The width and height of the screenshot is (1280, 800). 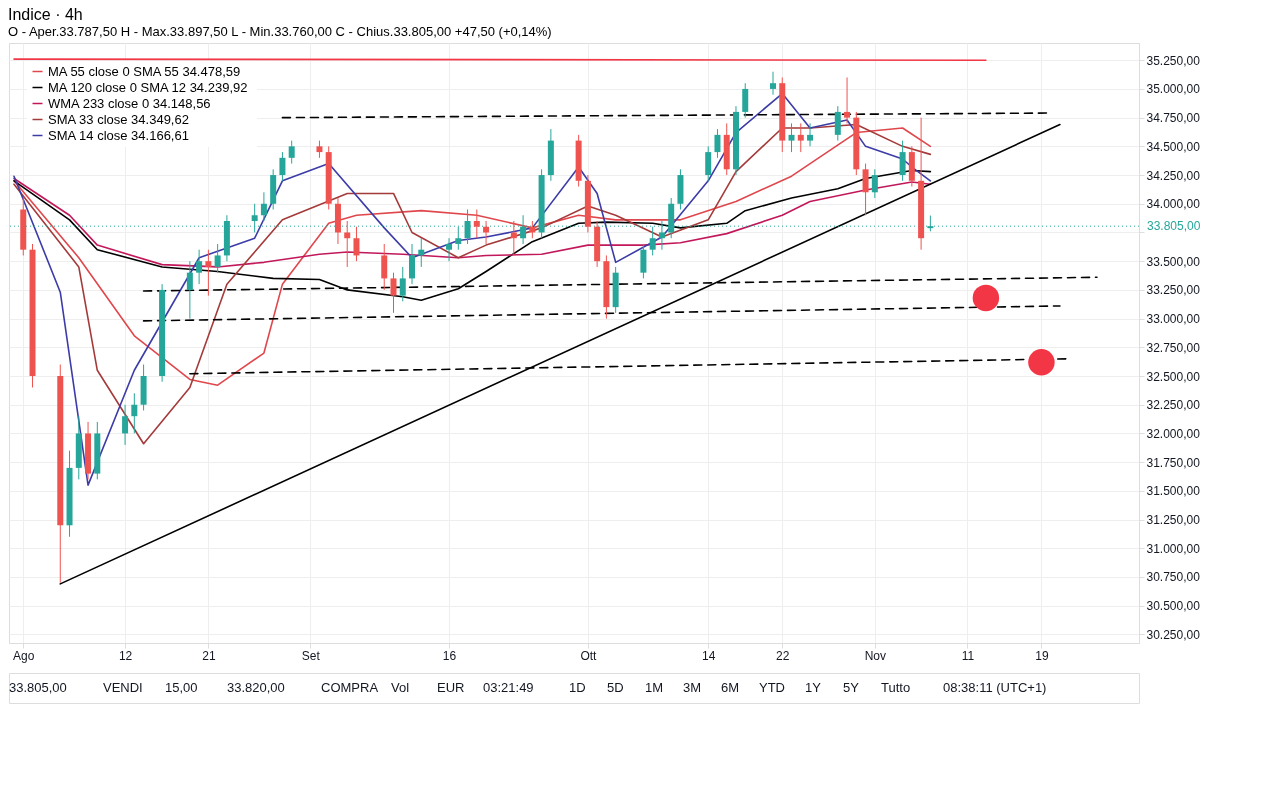 I want to click on legend-label: MA 120 close 0 SMA 12 34.239,92, so click(x=148, y=87).